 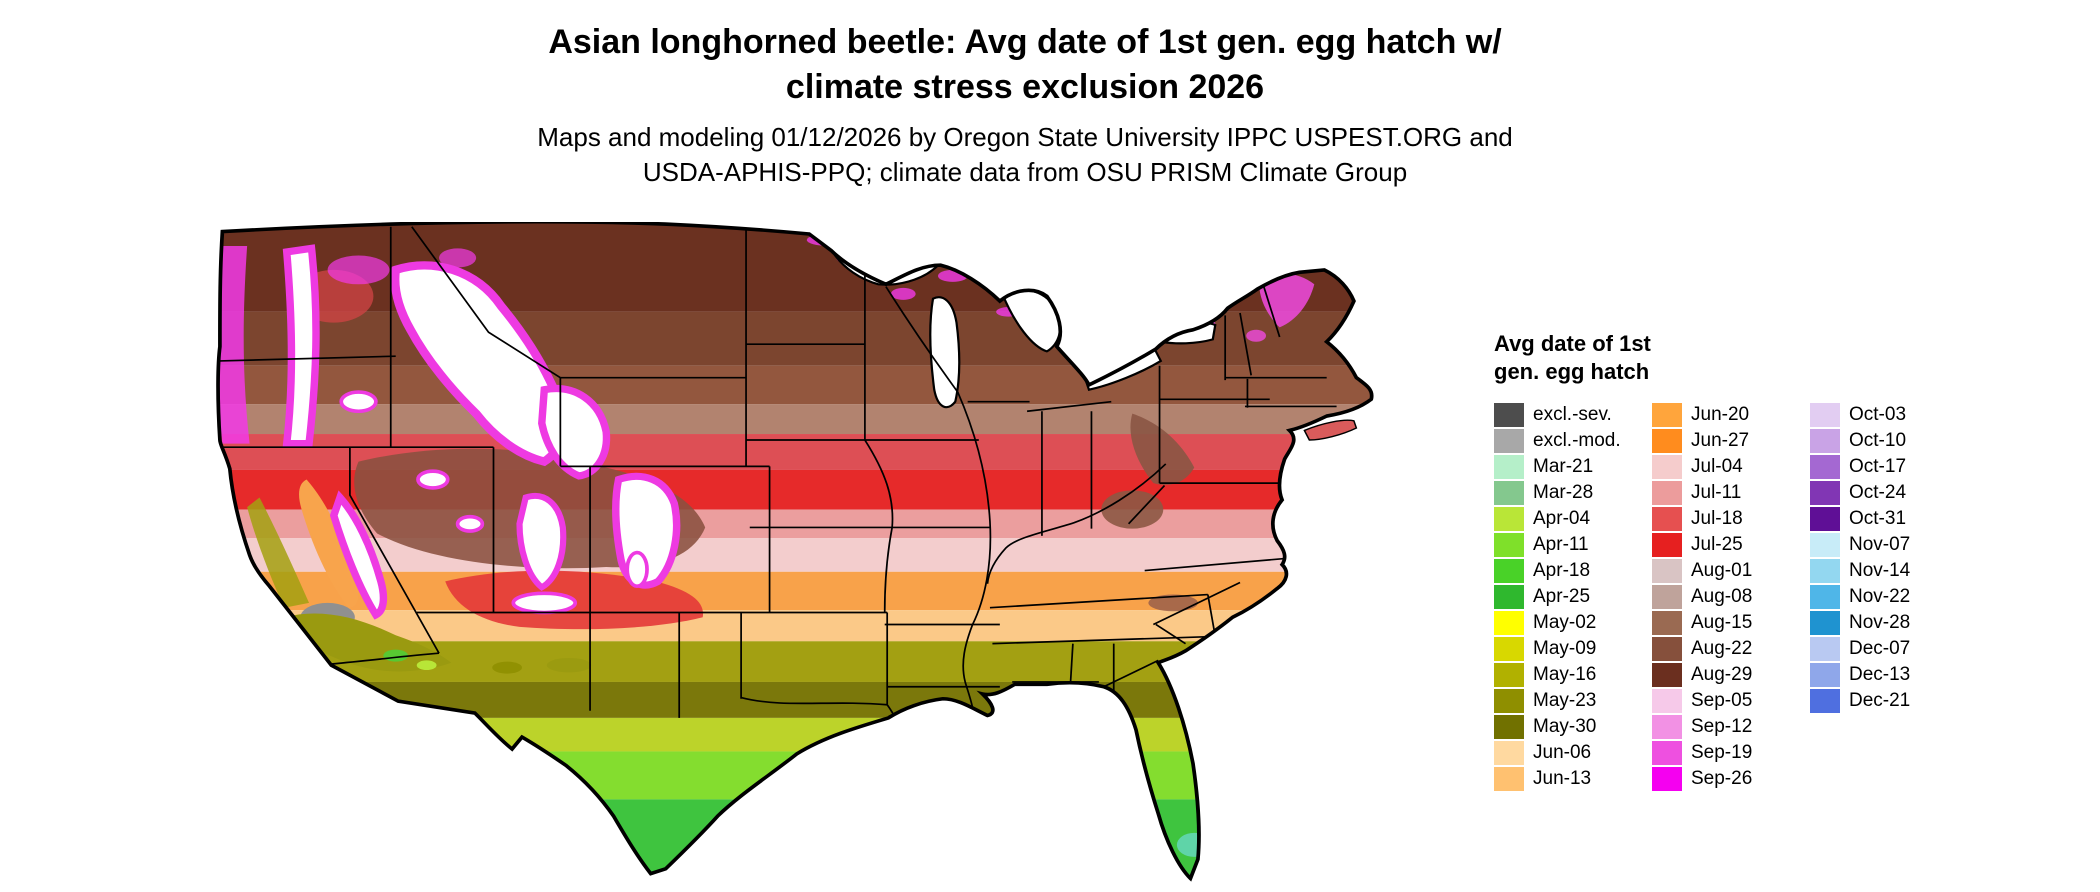 I want to click on legend-date-label: Sep-19, so click(x=1722, y=752).